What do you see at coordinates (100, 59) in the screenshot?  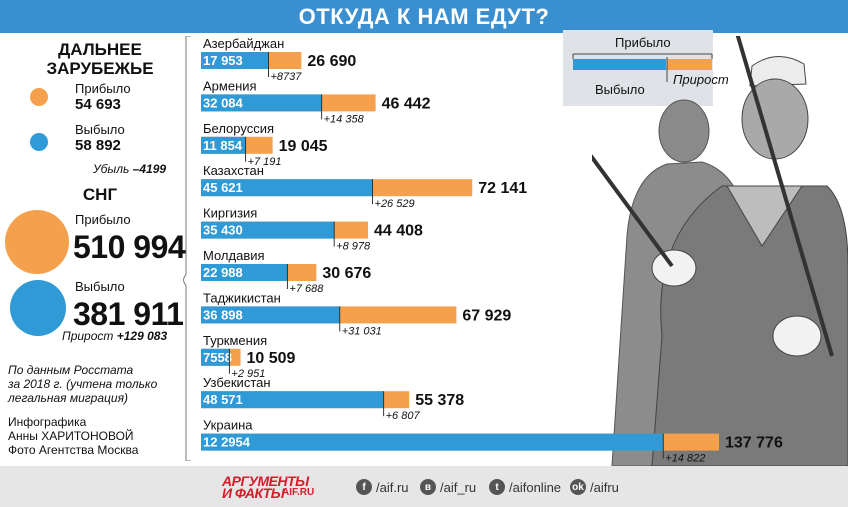 I see `far-abroad-heading: ДАЛЬНЕЕ ЗАРУБЕЖЬЕ` at bounding box center [100, 59].